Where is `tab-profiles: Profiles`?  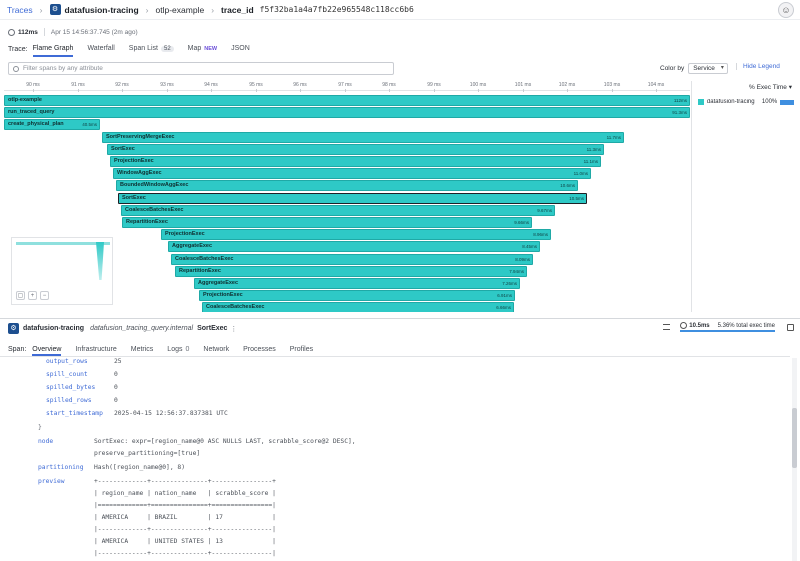
tab-profiles: Profiles is located at coordinates (301, 349).